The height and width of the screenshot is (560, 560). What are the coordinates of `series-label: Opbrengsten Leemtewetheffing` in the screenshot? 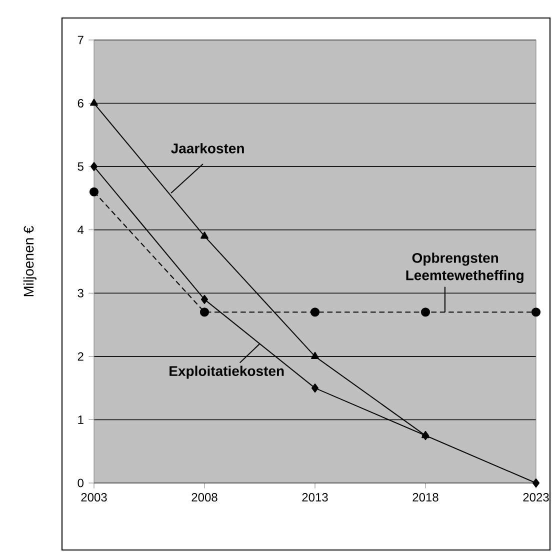 It's located at (465, 268).